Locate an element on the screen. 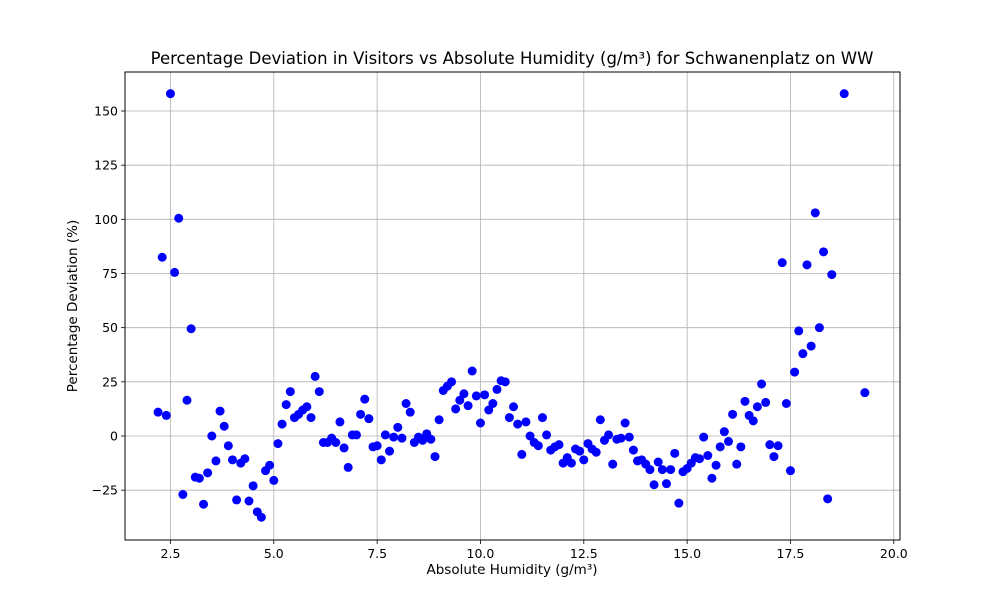  x-tick-label: 10.0 is located at coordinates (481, 553).